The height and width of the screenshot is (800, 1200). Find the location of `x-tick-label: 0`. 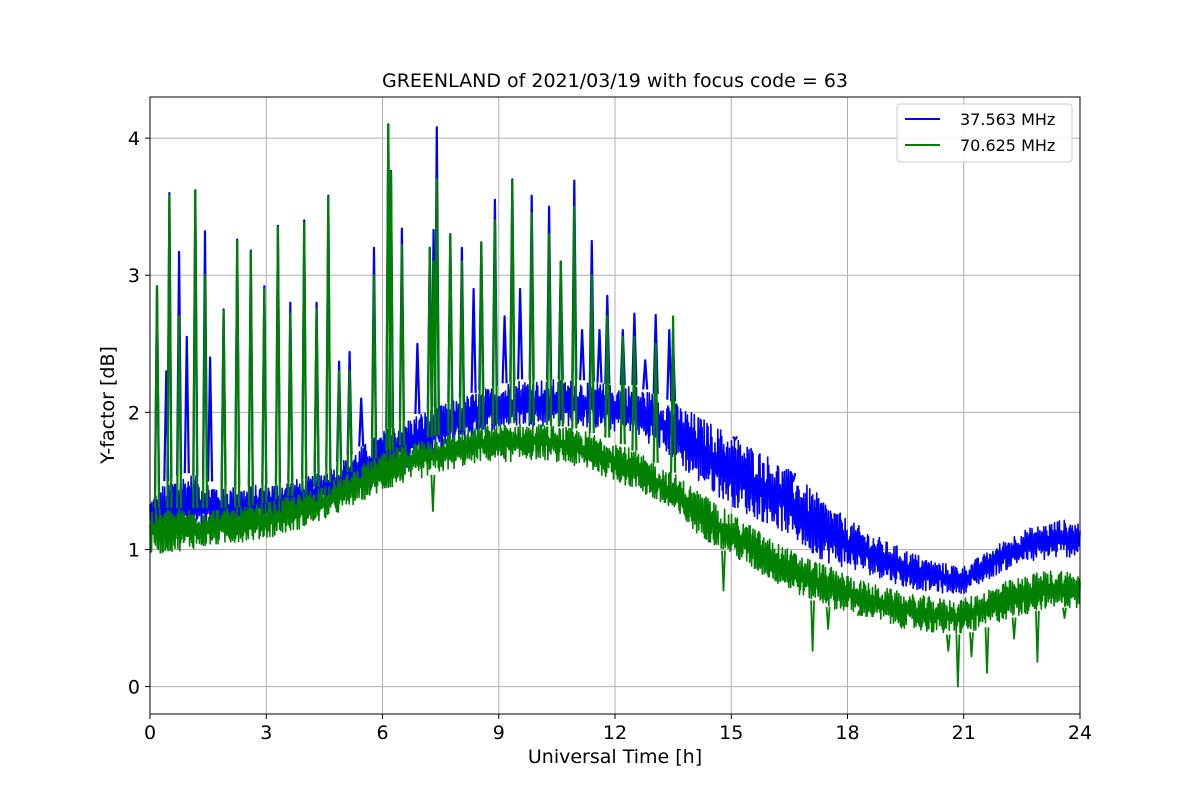

x-tick-label: 0 is located at coordinates (150, 733).